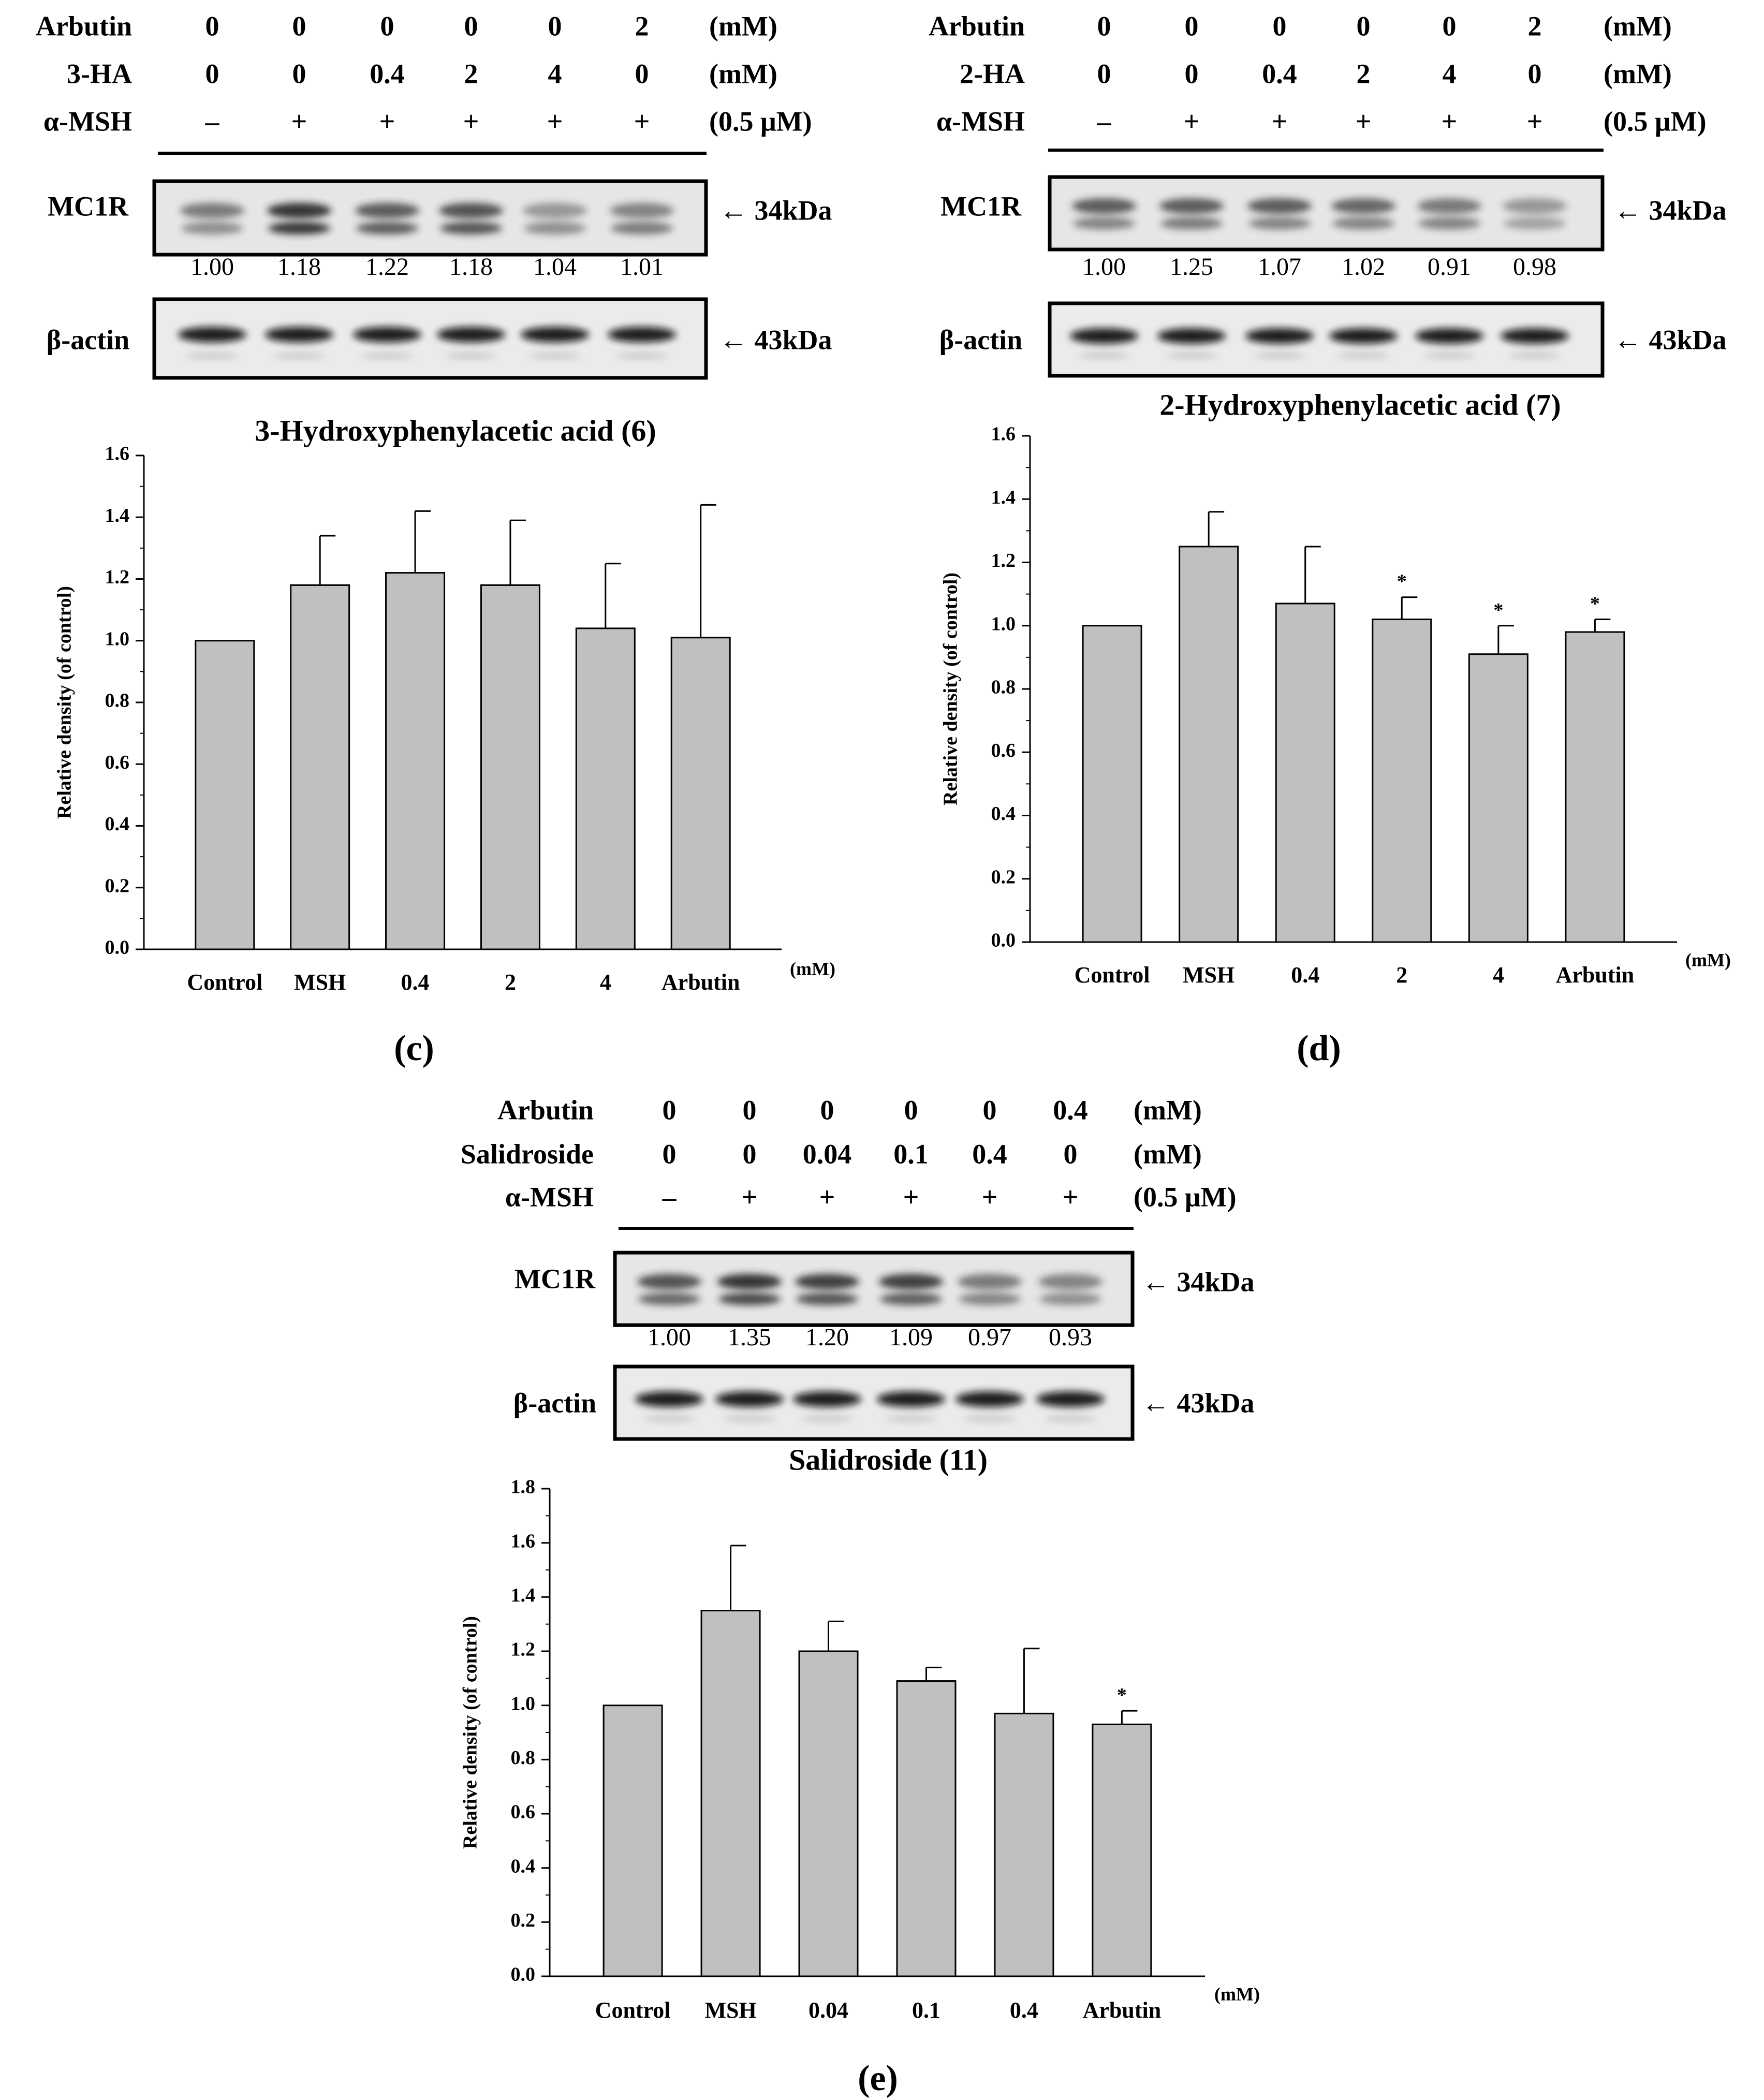 The width and height of the screenshot is (1764, 2100). I want to click on y-tick-label: 1.0, so click(1003, 624).